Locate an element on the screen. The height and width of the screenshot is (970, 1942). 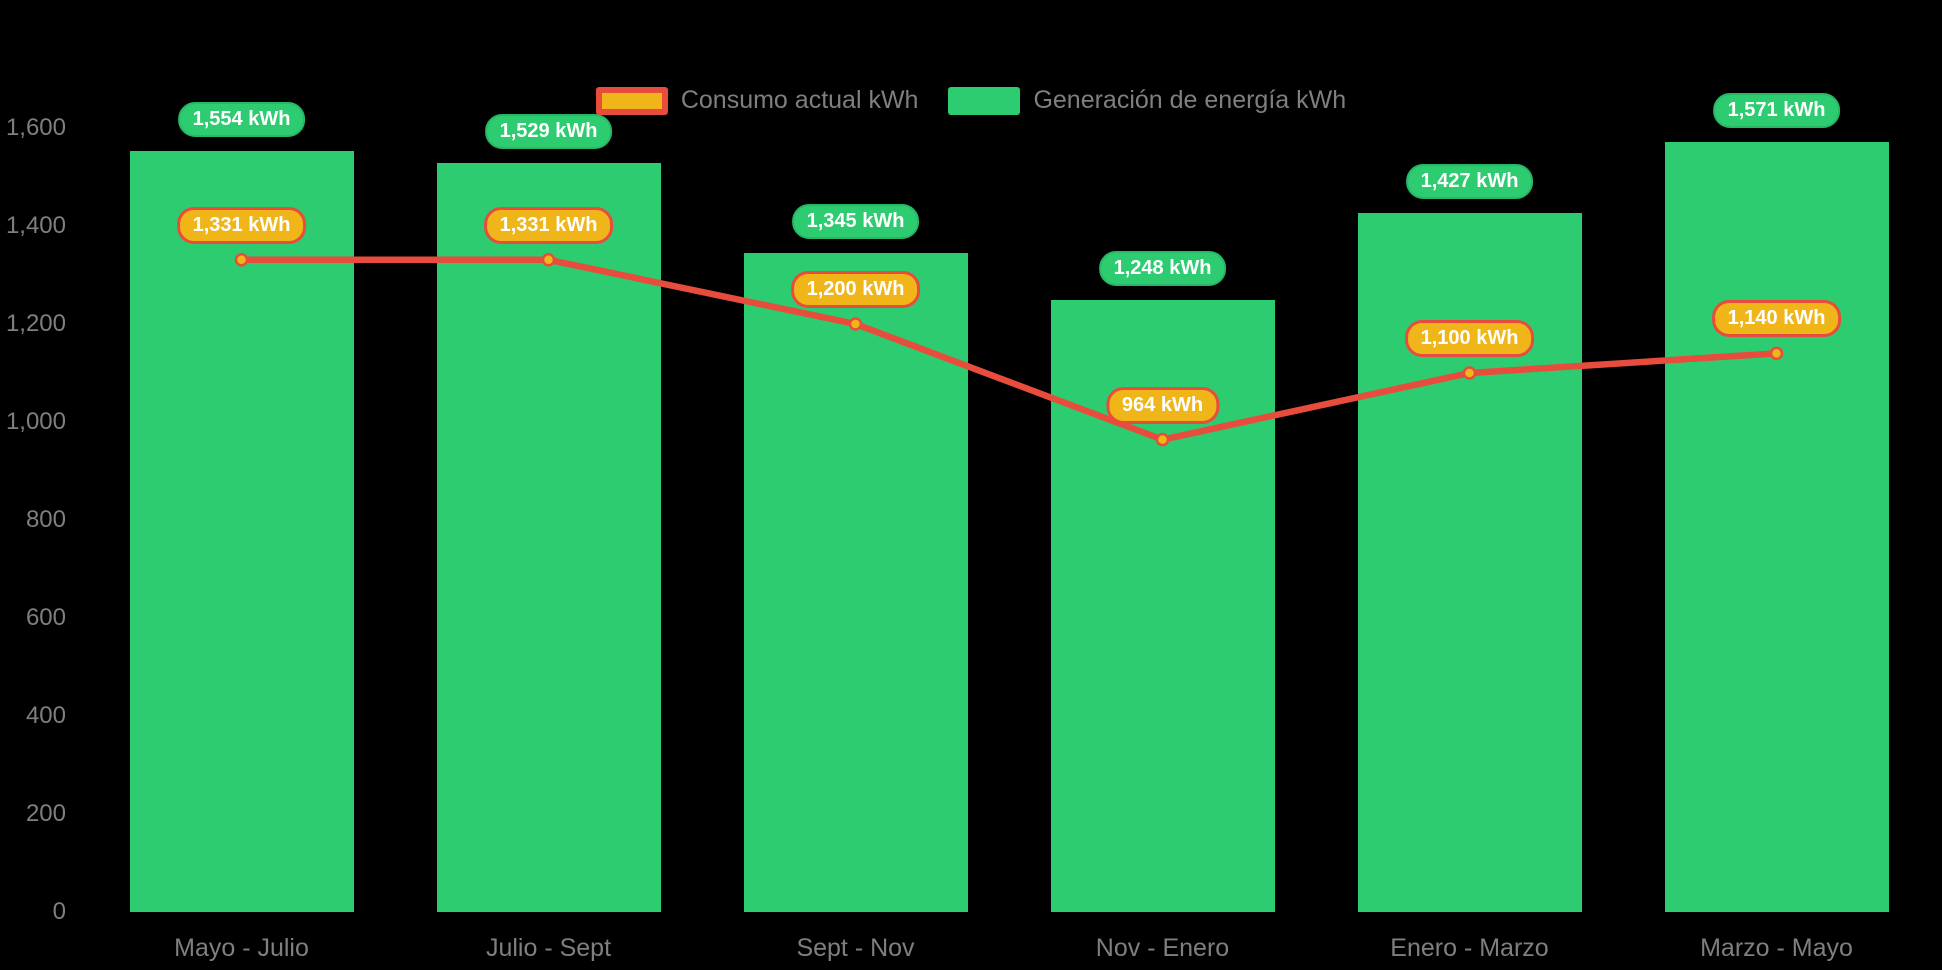
line-value-badge: 1,200 kWh is located at coordinates (855, 289).